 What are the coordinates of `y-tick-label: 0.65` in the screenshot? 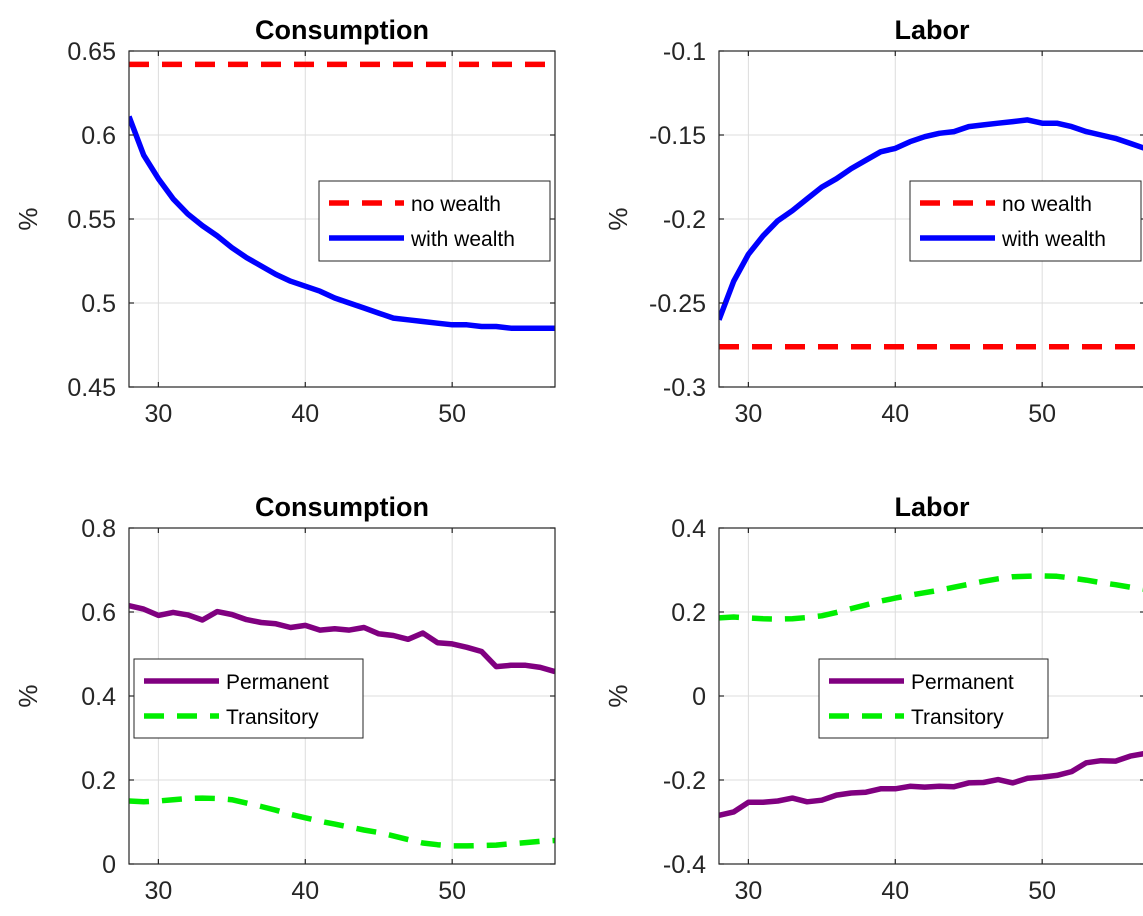 It's located at (91, 52).